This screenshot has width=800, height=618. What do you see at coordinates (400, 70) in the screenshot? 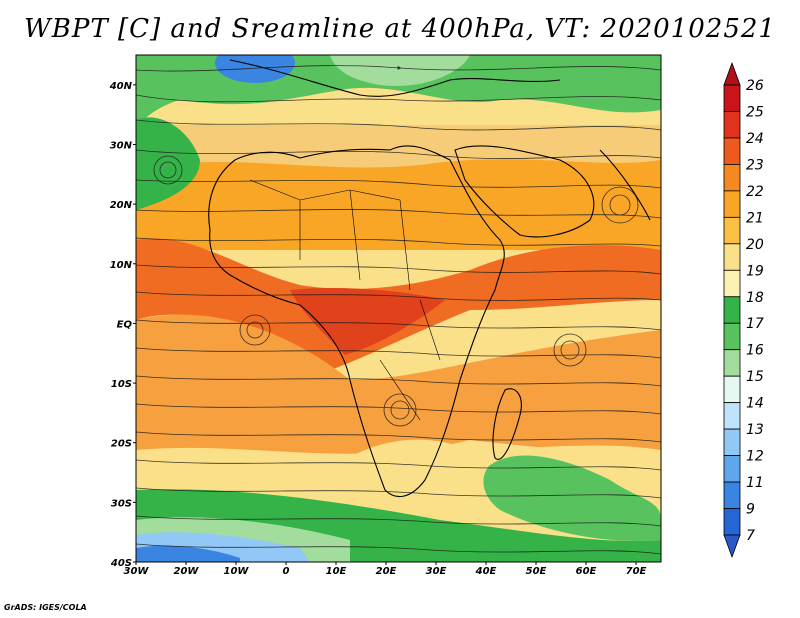
I see `shading-light-green-north` at bounding box center [400, 70].